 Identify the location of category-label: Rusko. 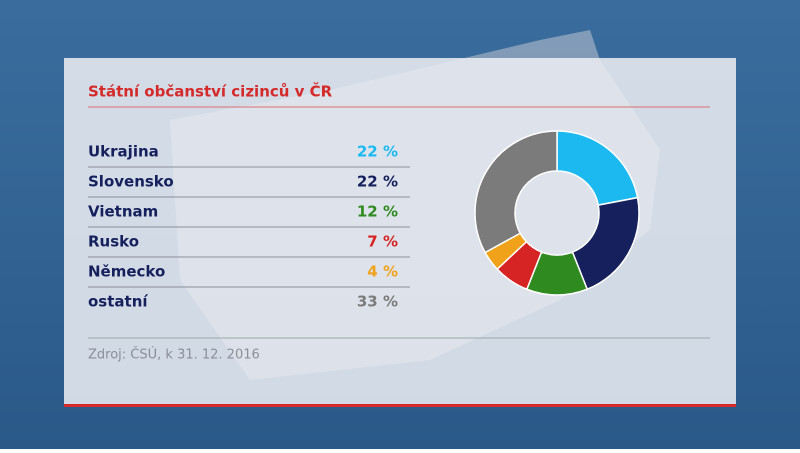
(113, 242).